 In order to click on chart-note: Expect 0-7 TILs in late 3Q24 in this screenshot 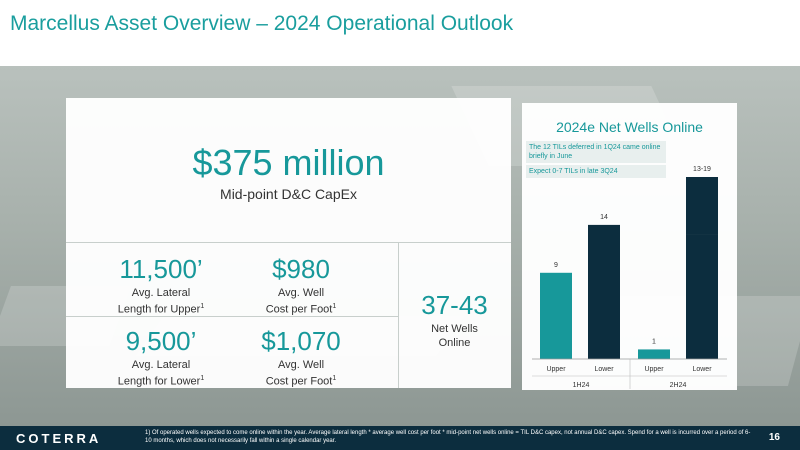, I will do `click(596, 171)`.